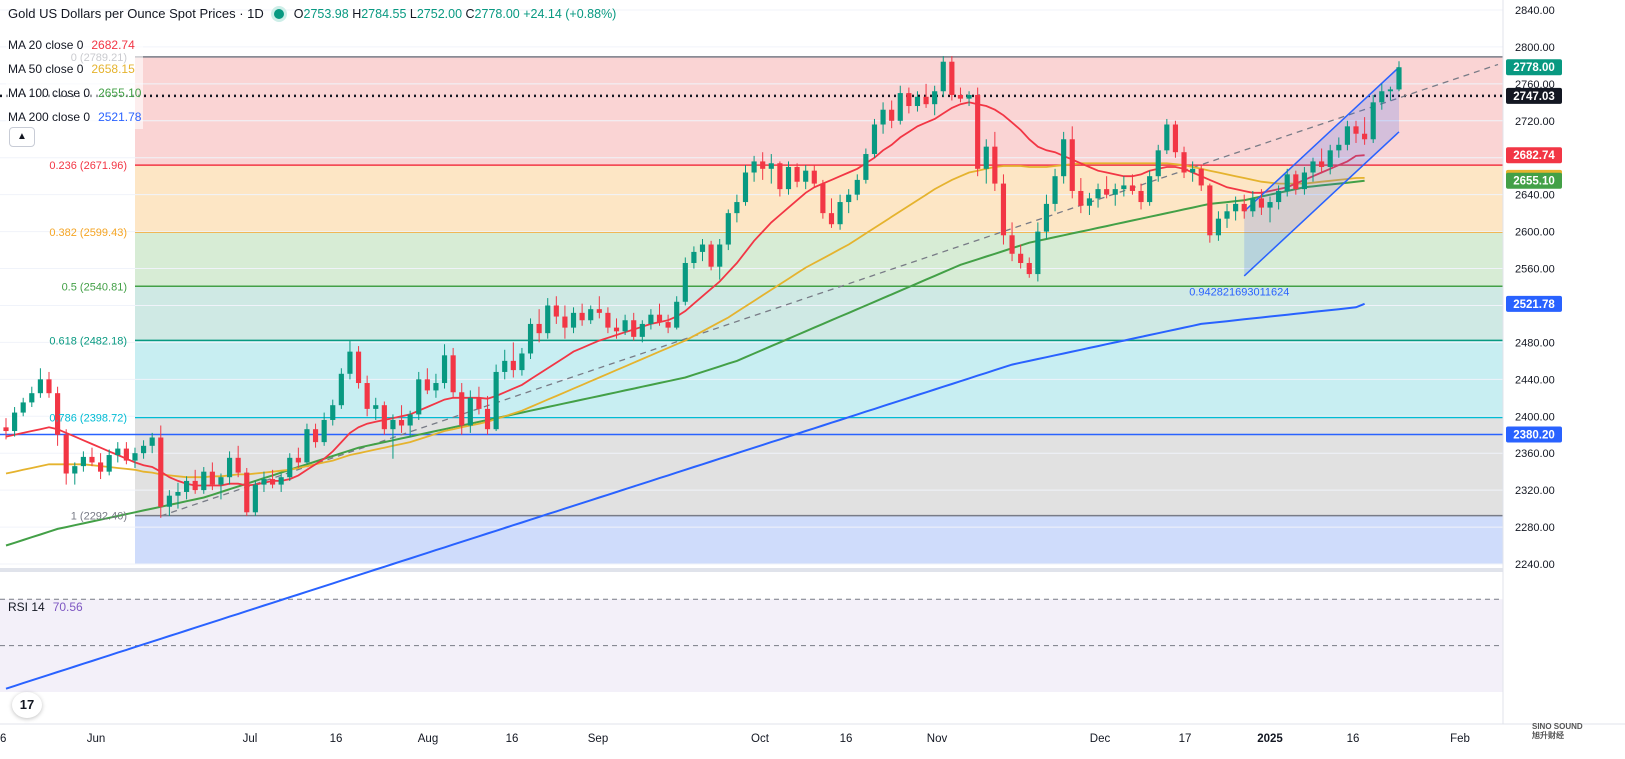 The image size is (1625, 759). I want to click on price-tick-label: 2440.00, so click(1535, 380).